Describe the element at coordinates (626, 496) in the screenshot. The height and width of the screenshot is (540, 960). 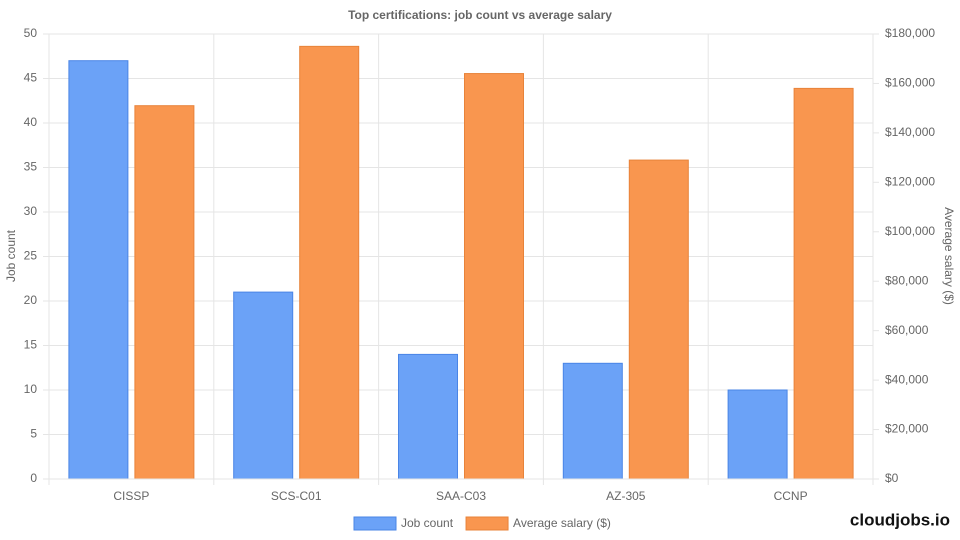
I see `x-tick-label: AZ-305` at that location.